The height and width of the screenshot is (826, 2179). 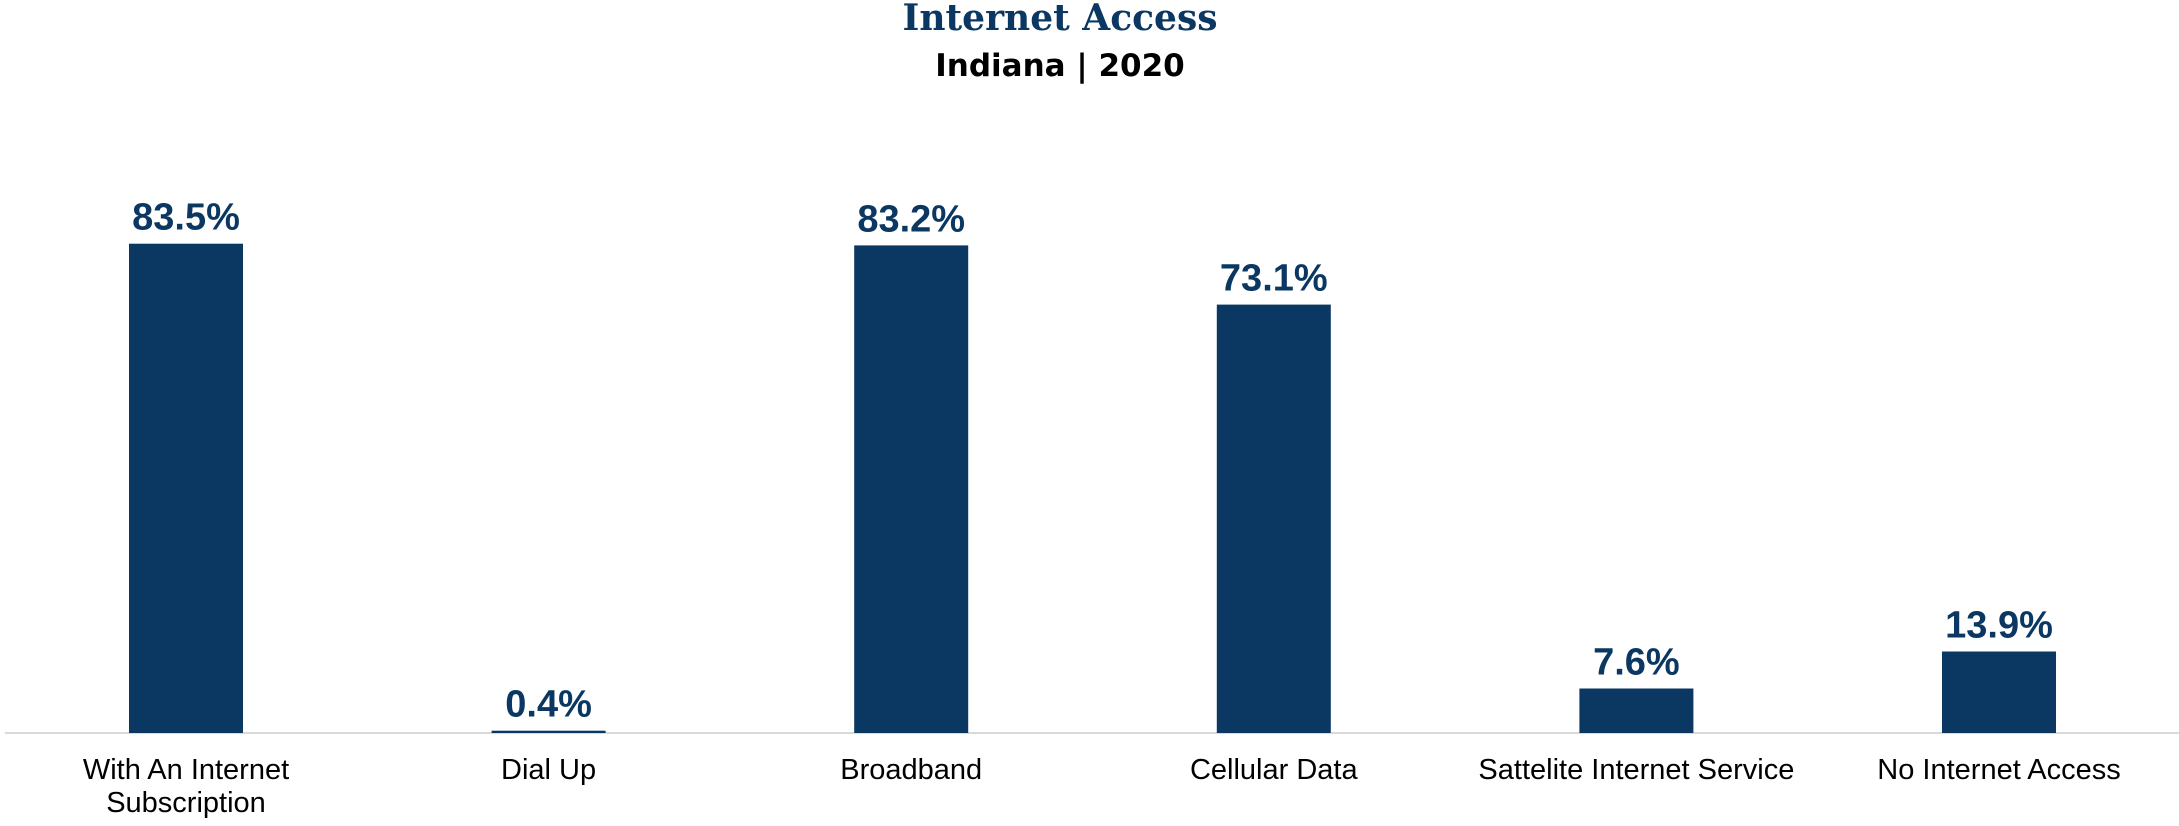 I want to click on bar-value-label: 13.9%, so click(x=1999, y=626).